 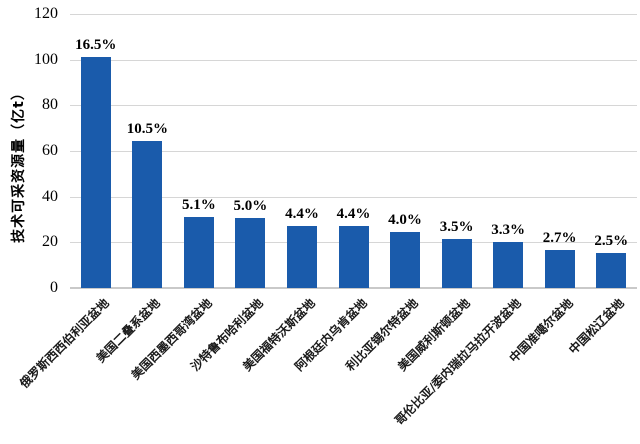 What do you see at coordinates (50, 150) in the screenshot?
I see `y-axis-tick-label: 60` at bounding box center [50, 150].